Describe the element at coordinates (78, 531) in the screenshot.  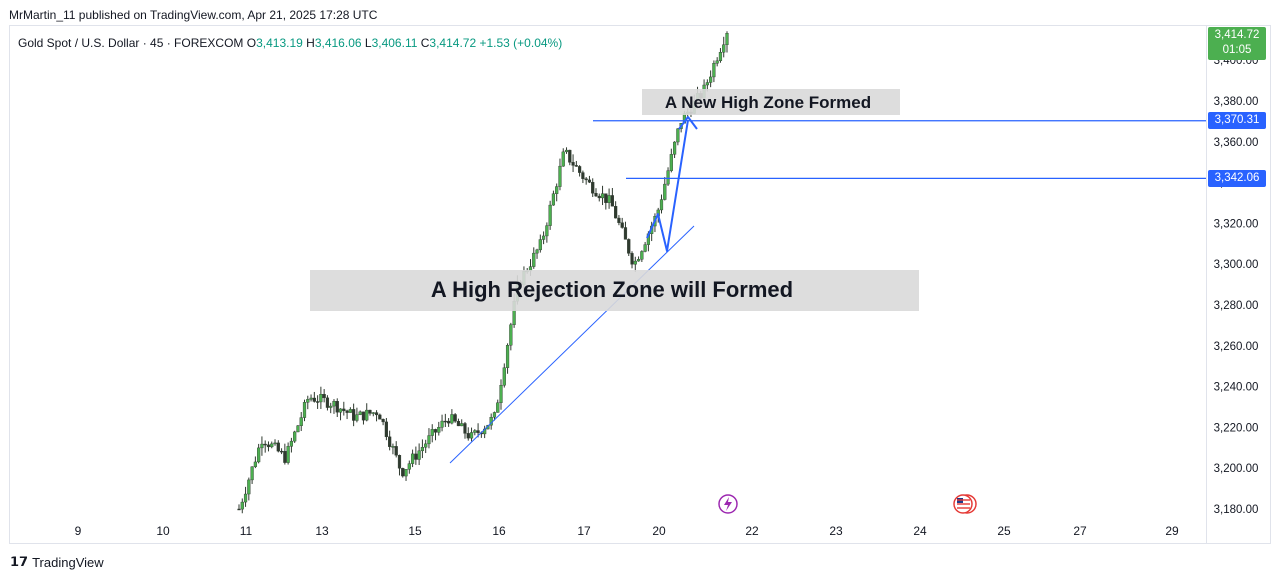
I see `time-tick-label: 9` at that location.